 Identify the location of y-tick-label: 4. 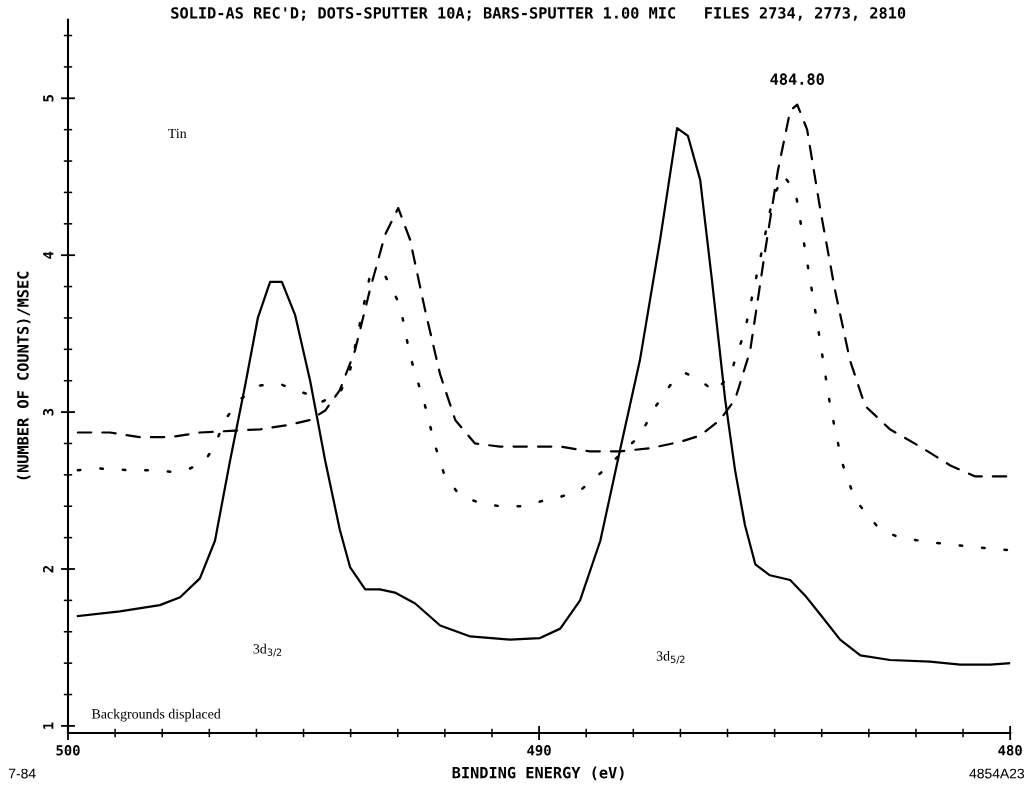
(48, 255).